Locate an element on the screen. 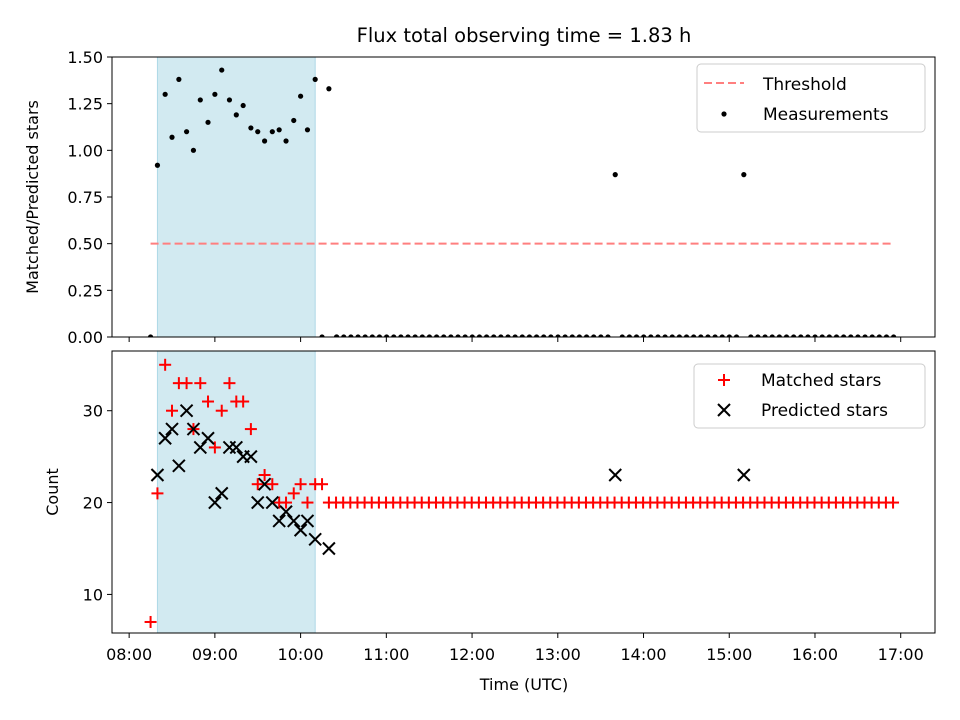 The image size is (960, 720). legend-box is located at coordinates (811, 98).